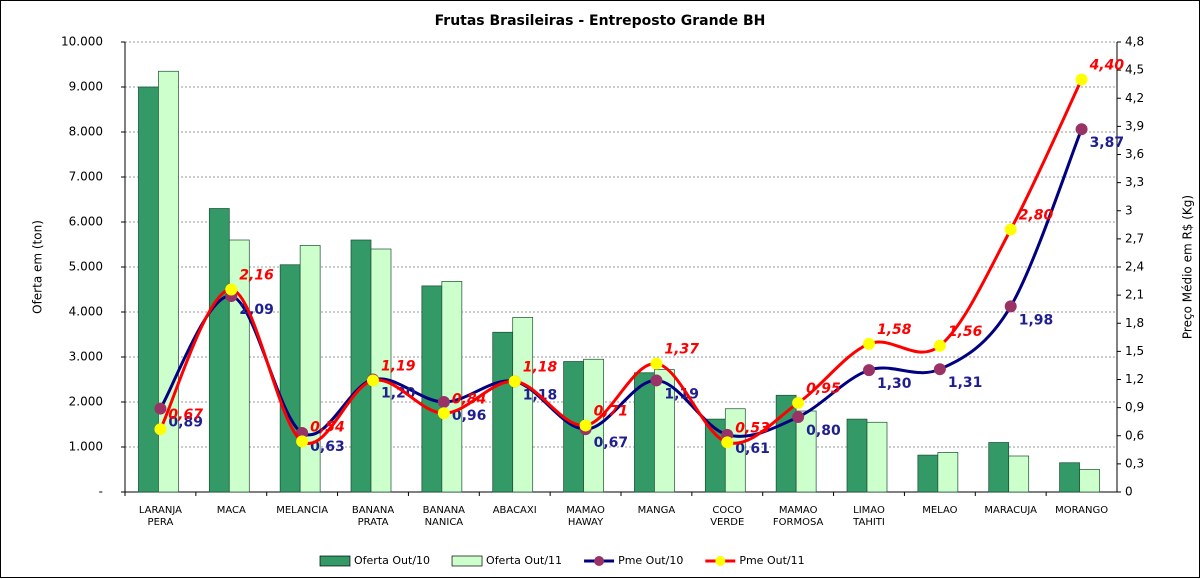 This screenshot has height=579, width=1201. I want to click on legend-label: Pme Out/10, so click(650, 560).